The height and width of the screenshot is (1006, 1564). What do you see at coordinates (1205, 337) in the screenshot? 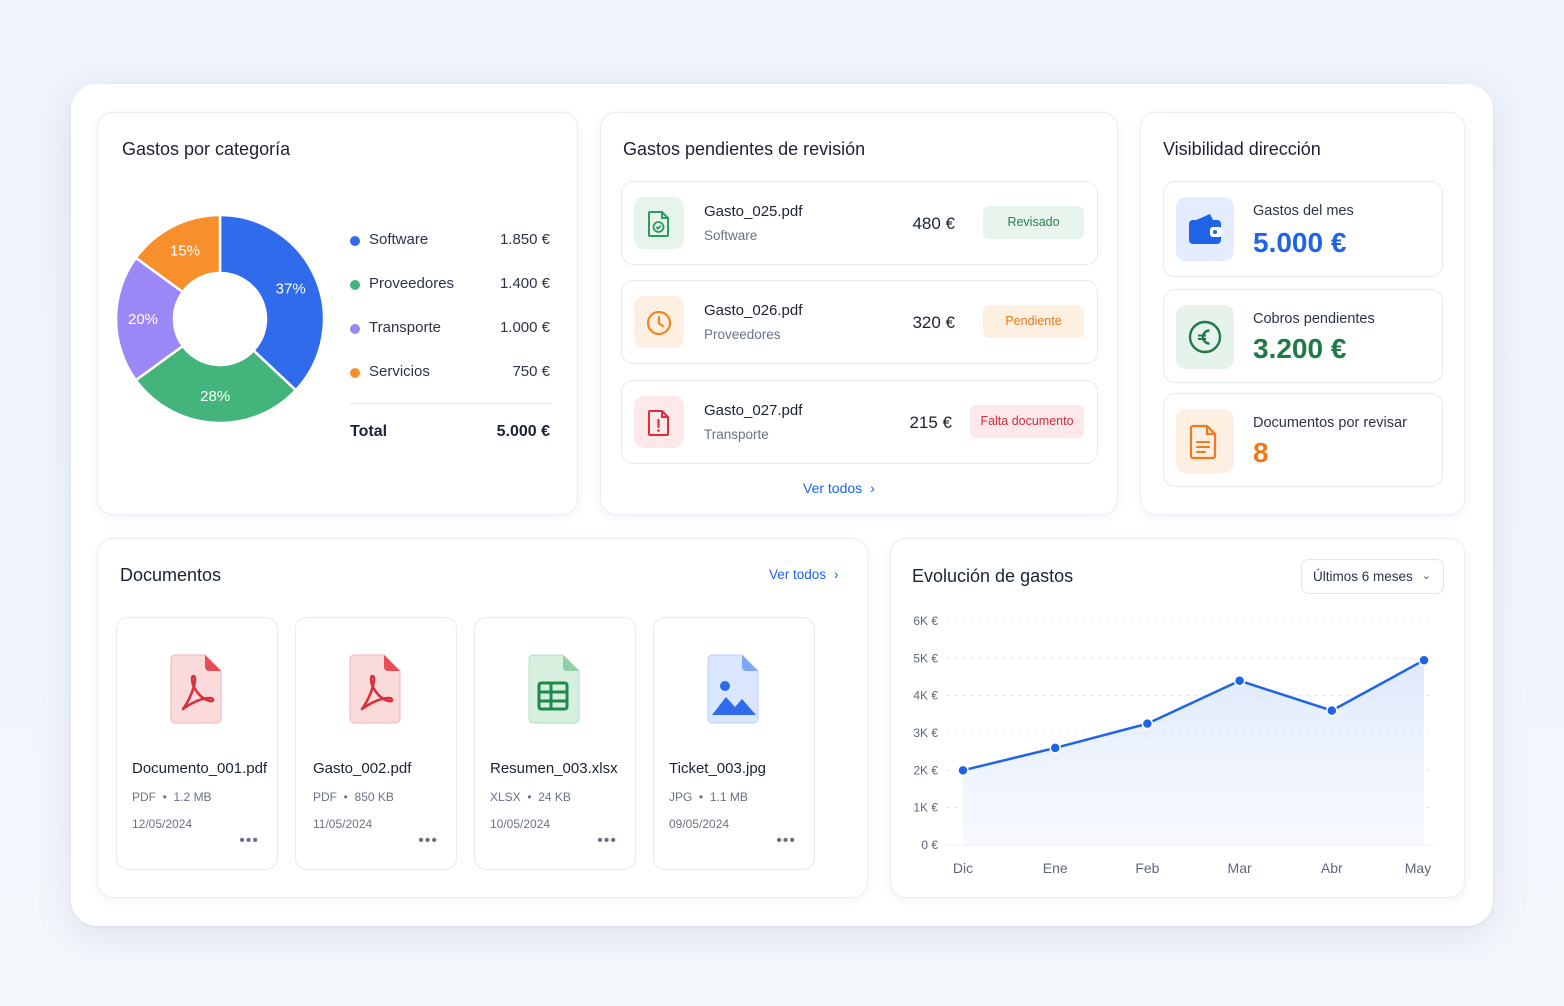
I see `euro-icon` at bounding box center [1205, 337].